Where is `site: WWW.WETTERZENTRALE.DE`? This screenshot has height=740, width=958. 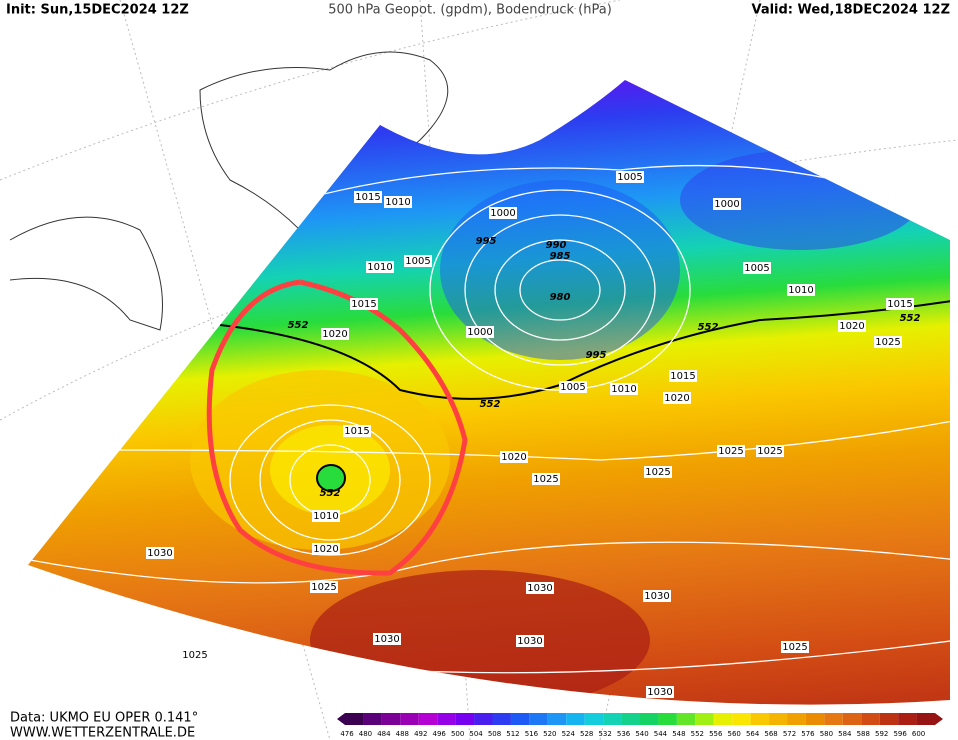
site: WWW.WETTERZENTRALE.DE is located at coordinates (102, 733).